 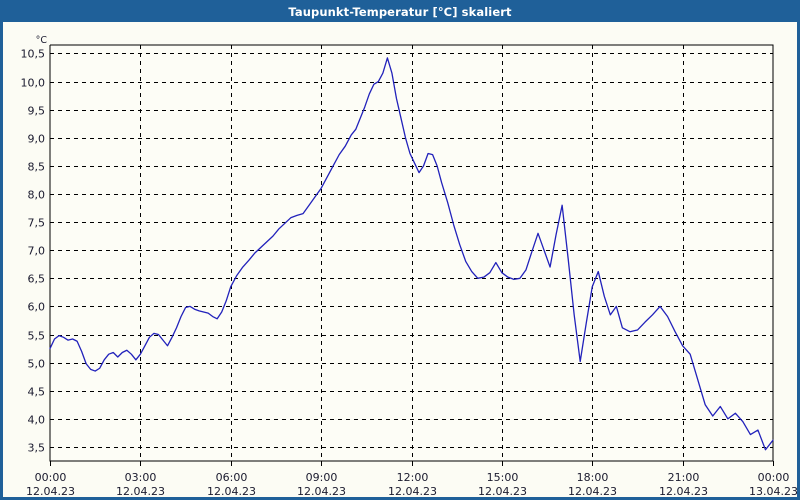 I want to click on x-axis-time-label: 18:00, so click(x=593, y=477).